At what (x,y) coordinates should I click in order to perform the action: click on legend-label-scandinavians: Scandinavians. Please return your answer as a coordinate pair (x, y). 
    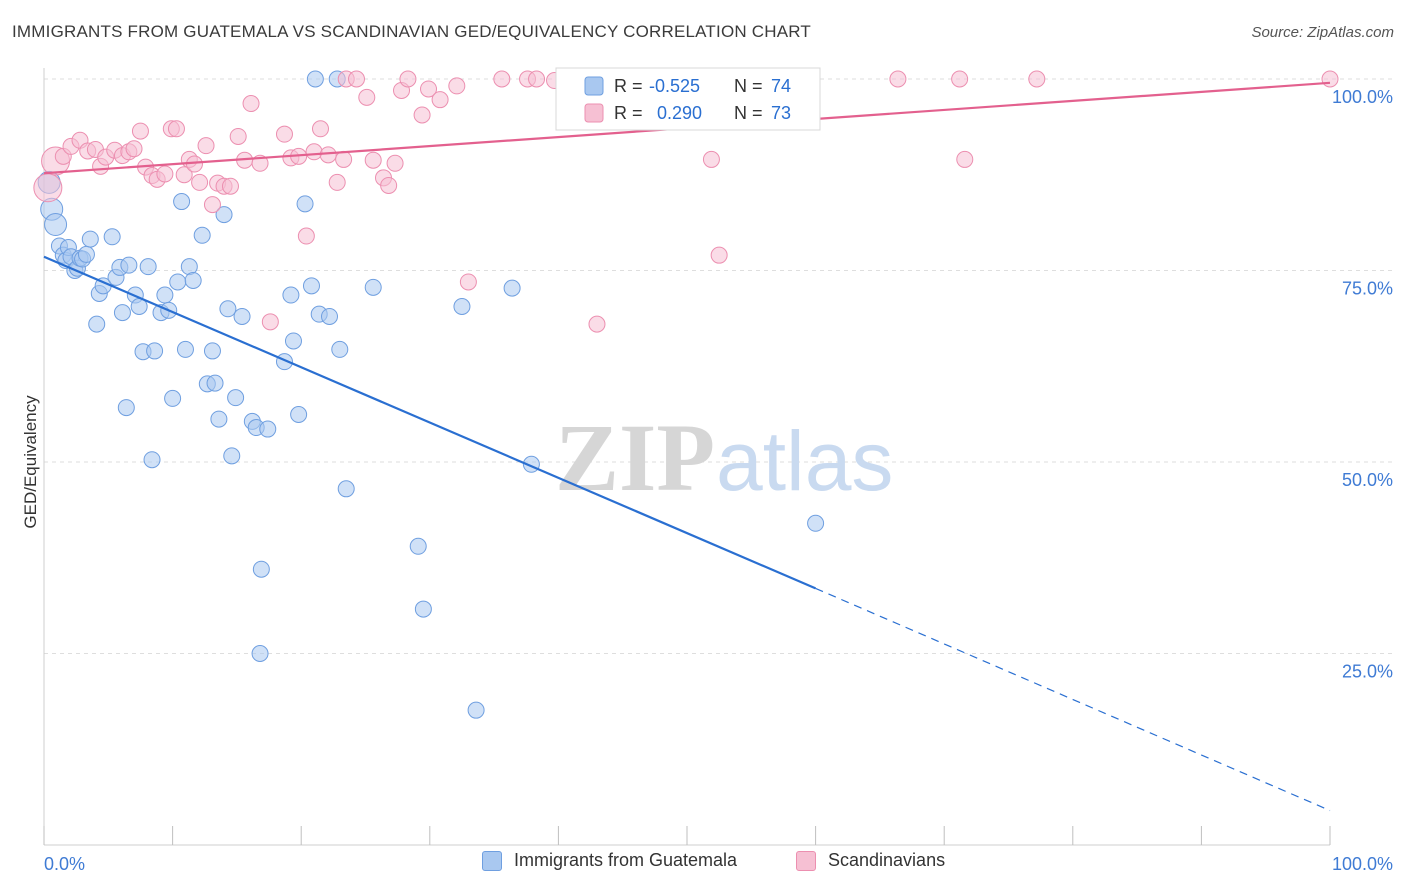
    Looking at the image, I should click on (887, 860).